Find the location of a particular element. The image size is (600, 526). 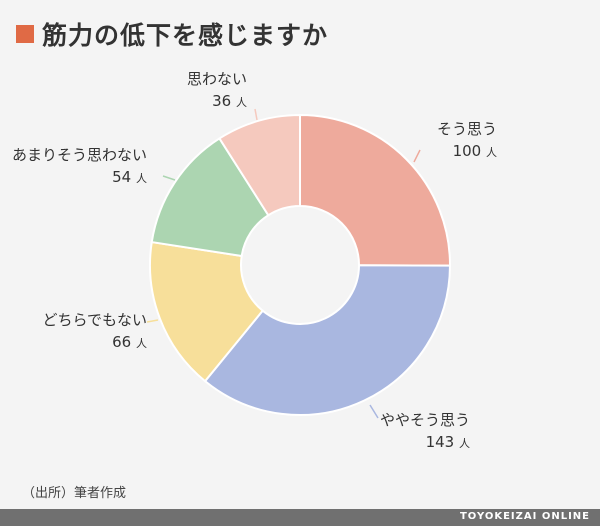

slice-label: ややそう思う is located at coordinates (425, 420).